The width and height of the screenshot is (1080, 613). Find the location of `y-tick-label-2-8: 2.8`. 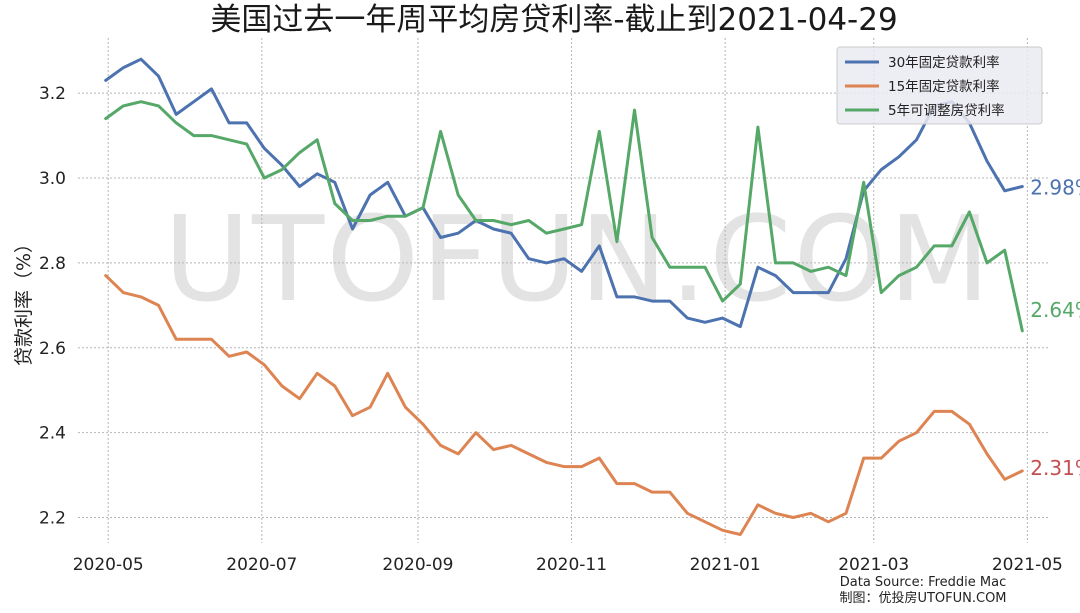

y-tick-label-2-8: 2.8 is located at coordinates (52, 264).